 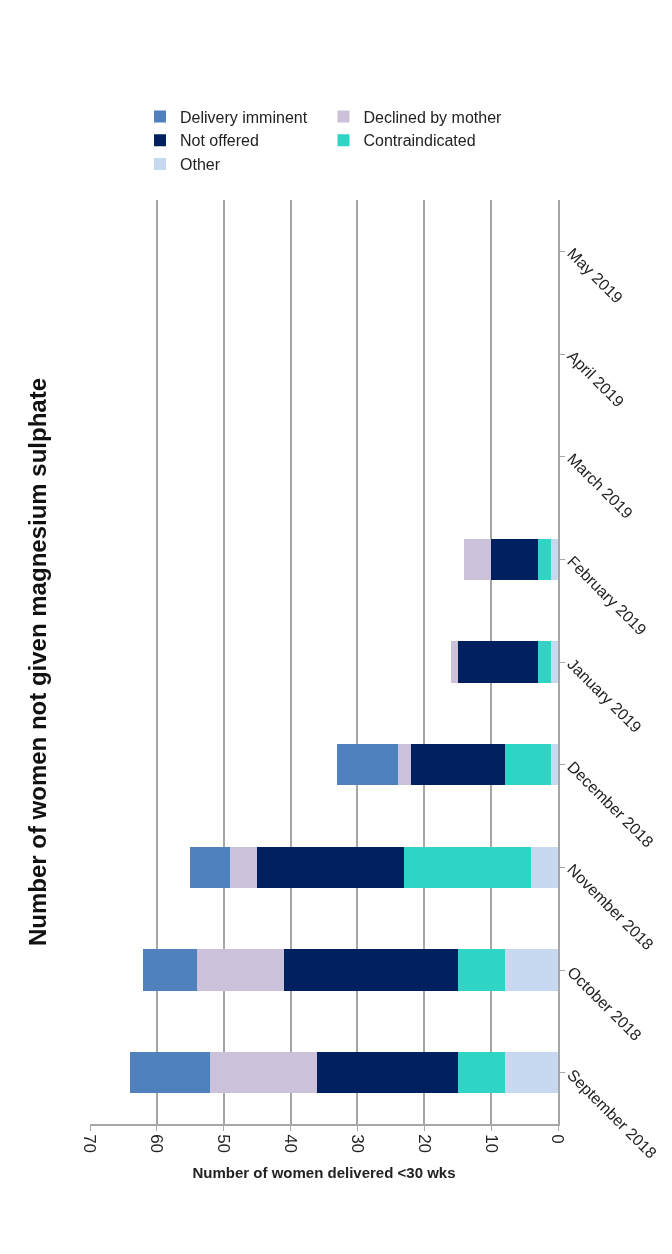 I want to click on x-tick-label: 10, so click(x=491, y=1144).